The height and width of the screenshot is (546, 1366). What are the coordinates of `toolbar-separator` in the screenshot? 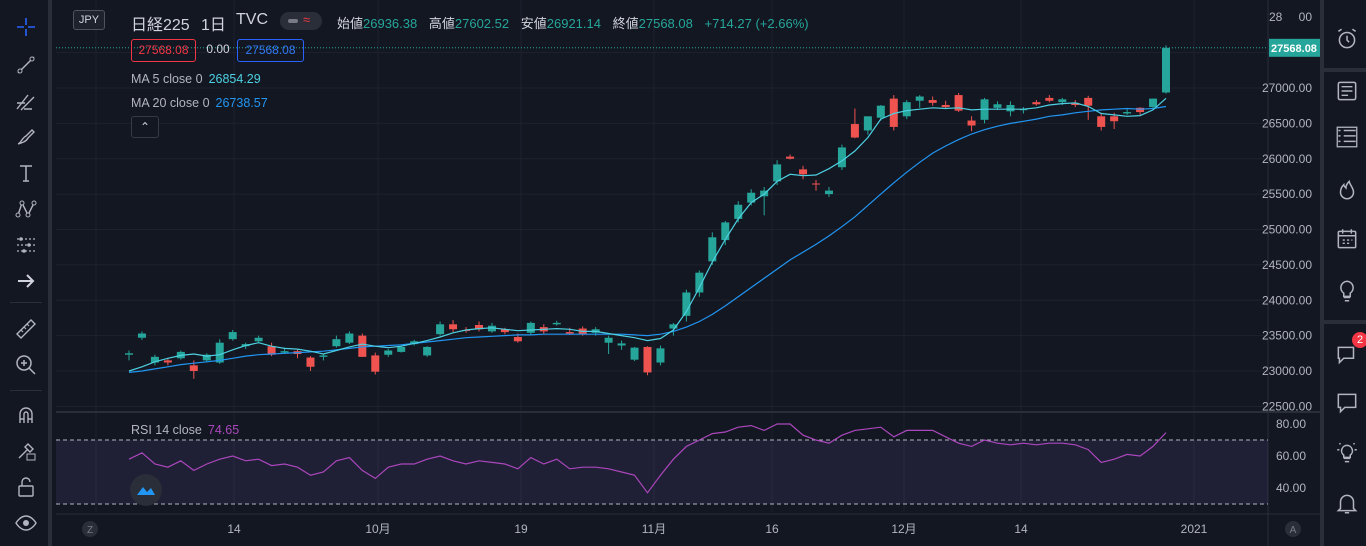 It's located at (1345, 322).